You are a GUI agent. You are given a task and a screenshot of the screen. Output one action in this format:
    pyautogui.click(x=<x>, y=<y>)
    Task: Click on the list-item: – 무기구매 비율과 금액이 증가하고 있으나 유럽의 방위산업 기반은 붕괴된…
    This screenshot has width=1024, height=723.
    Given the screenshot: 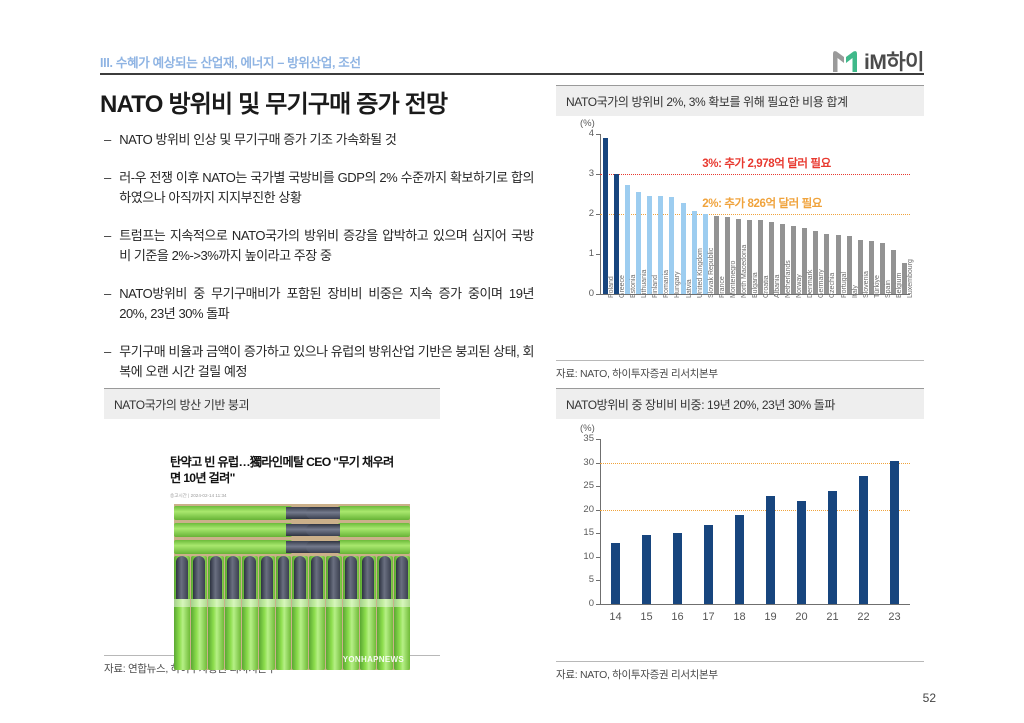 What is the action you would take?
    pyautogui.click(x=319, y=362)
    